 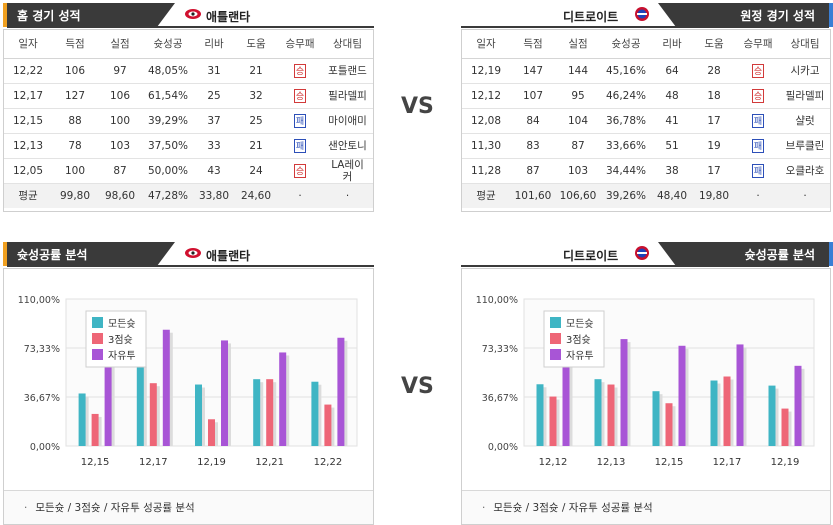 I want to click on cell: 11,28, so click(x=486, y=171).